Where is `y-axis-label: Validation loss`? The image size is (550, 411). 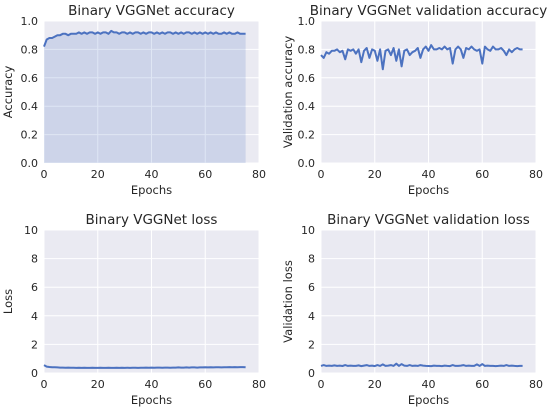 y-axis-label: Validation loss is located at coordinates (288, 301).